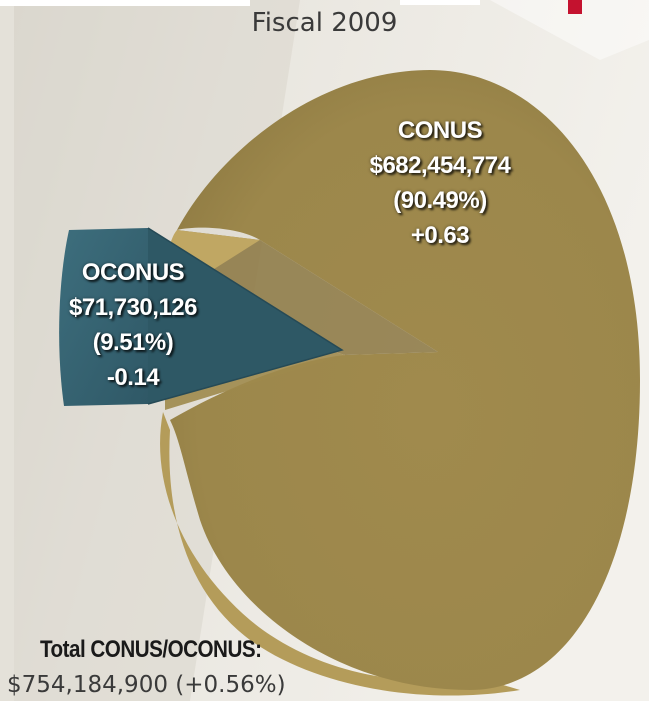  Describe the element at coordinates (440, 200) in the screenshot. I see `conus-percent: (90.49%)` at that location.